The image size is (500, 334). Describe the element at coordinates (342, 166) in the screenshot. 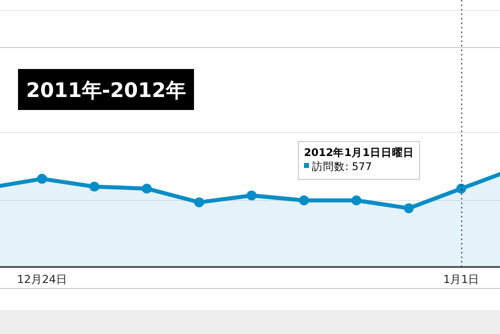

I see `annotation: 訪問数: 577` at that location.